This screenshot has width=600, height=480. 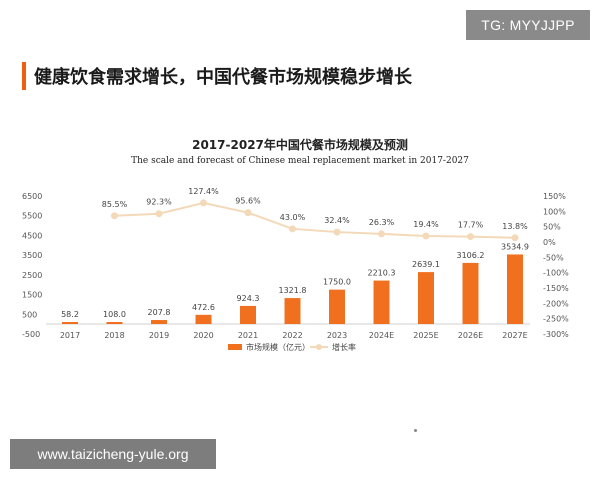 What do you see at coordinates (114, 335) in the screenshot?
I see `x-tick-label: 2018` at bounding box center [114, 335].